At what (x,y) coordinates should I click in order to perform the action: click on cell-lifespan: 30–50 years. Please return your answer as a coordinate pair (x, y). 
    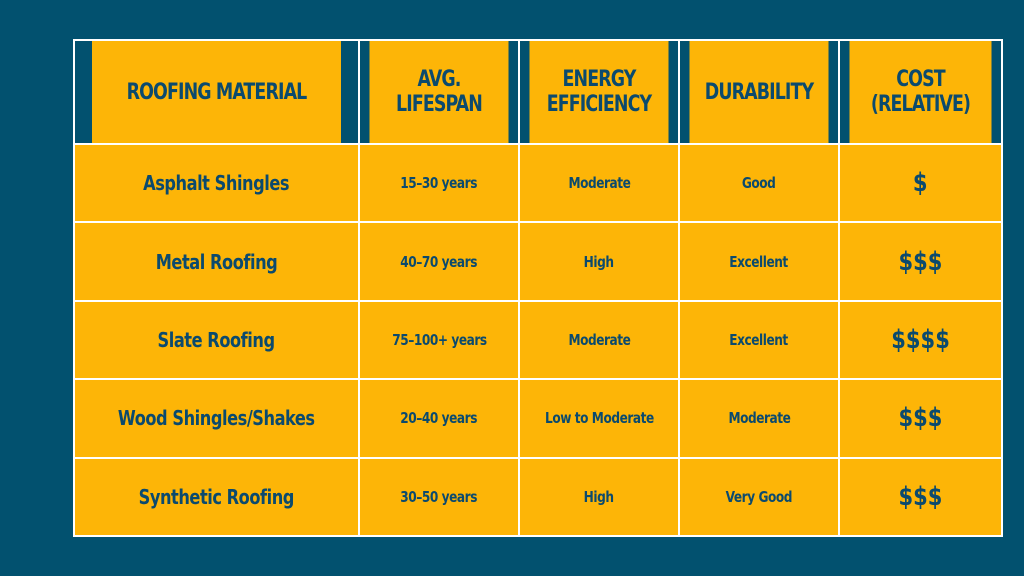
    Looking at the image, I should click on (439, 497).